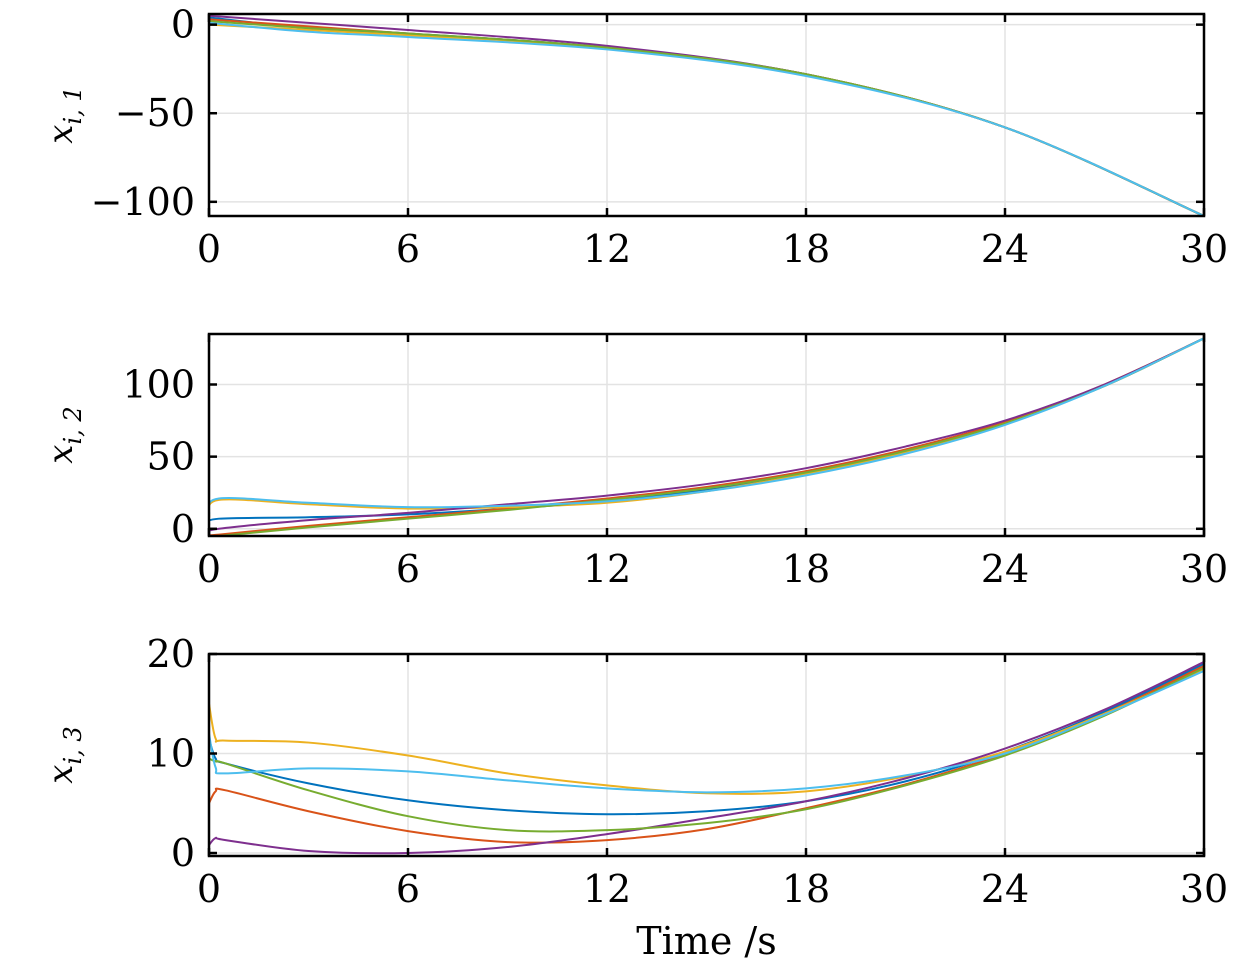 This screenshot has height=966, width=1260. Describe the element at coordinates (64, 754) in the screenshot. I see `y-axis-label: xi, 3` at that location.